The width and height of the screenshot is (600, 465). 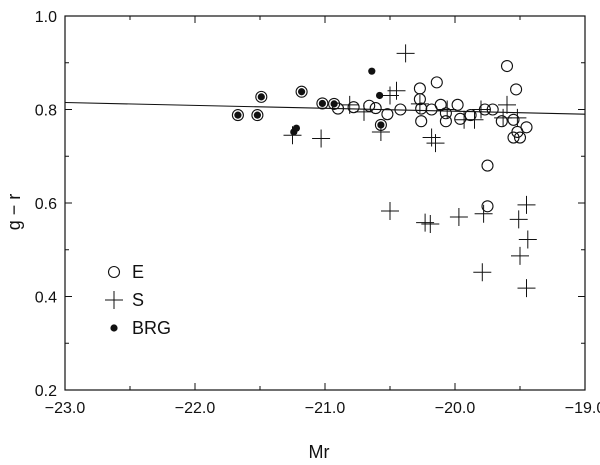 I want to click on x-axis-title: Mr, so click(x=319, y=452).